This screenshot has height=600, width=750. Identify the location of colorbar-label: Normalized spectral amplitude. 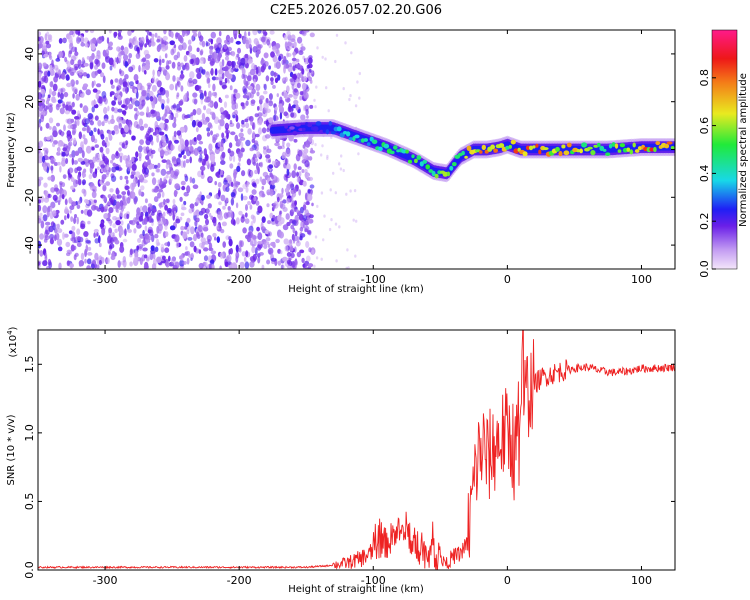
(743, 150).